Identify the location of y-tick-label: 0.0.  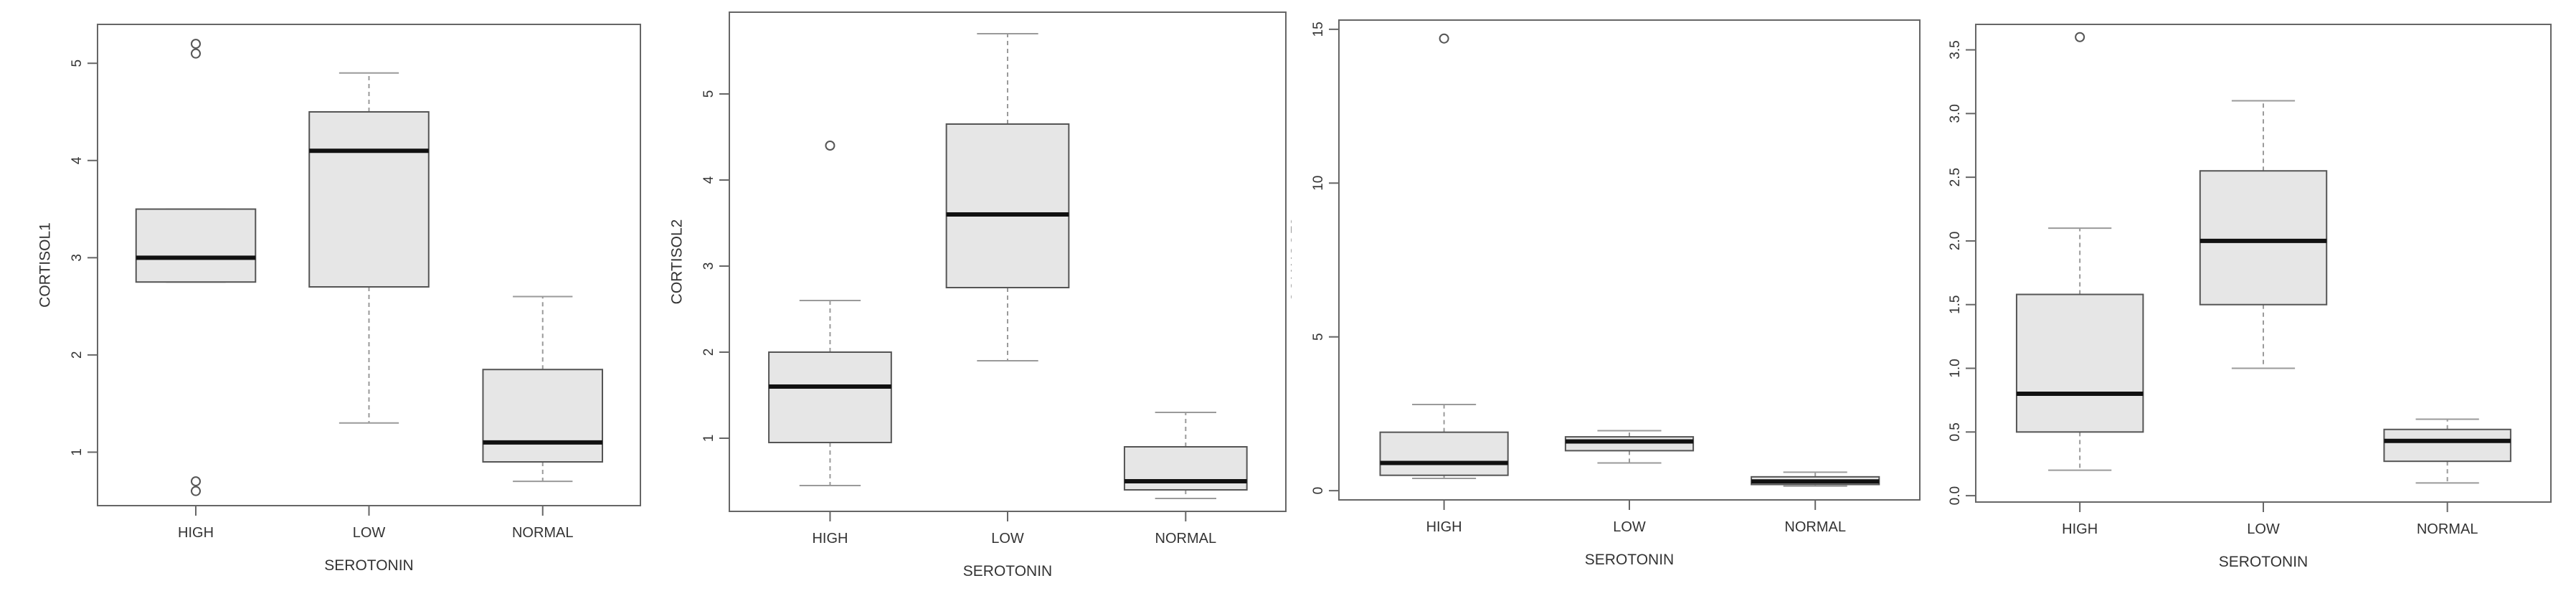
(1955, 496).